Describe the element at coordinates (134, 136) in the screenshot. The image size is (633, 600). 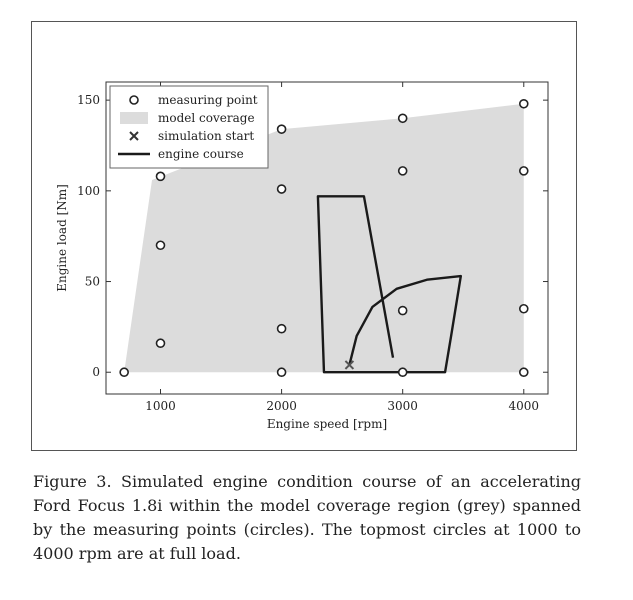
I see `legend-simulation-start-swatch` at that location.